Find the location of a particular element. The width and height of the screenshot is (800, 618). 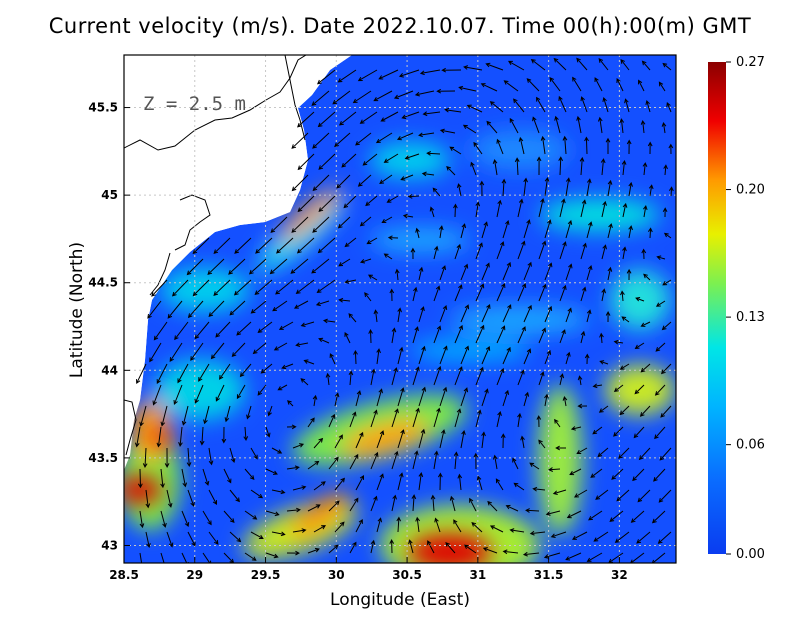

colorbar-label: 0.20 is located at coordinates (750, 190).